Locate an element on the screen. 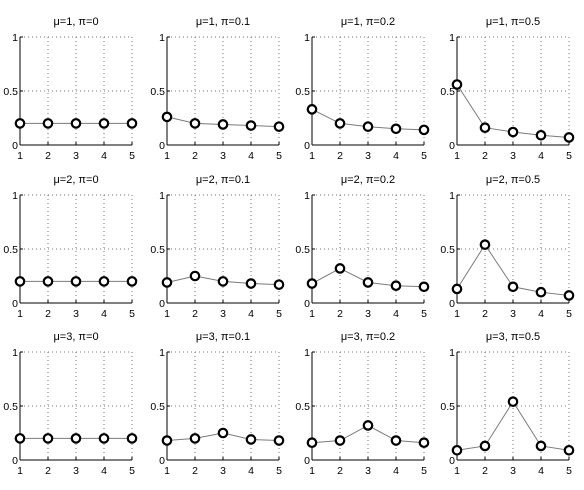 This screenshot has width=584, height=490. subplot-3-3: μ=3, π=0.2 1 2 3 4 5 0 0.5 1 is located at coordinates (362, 404).